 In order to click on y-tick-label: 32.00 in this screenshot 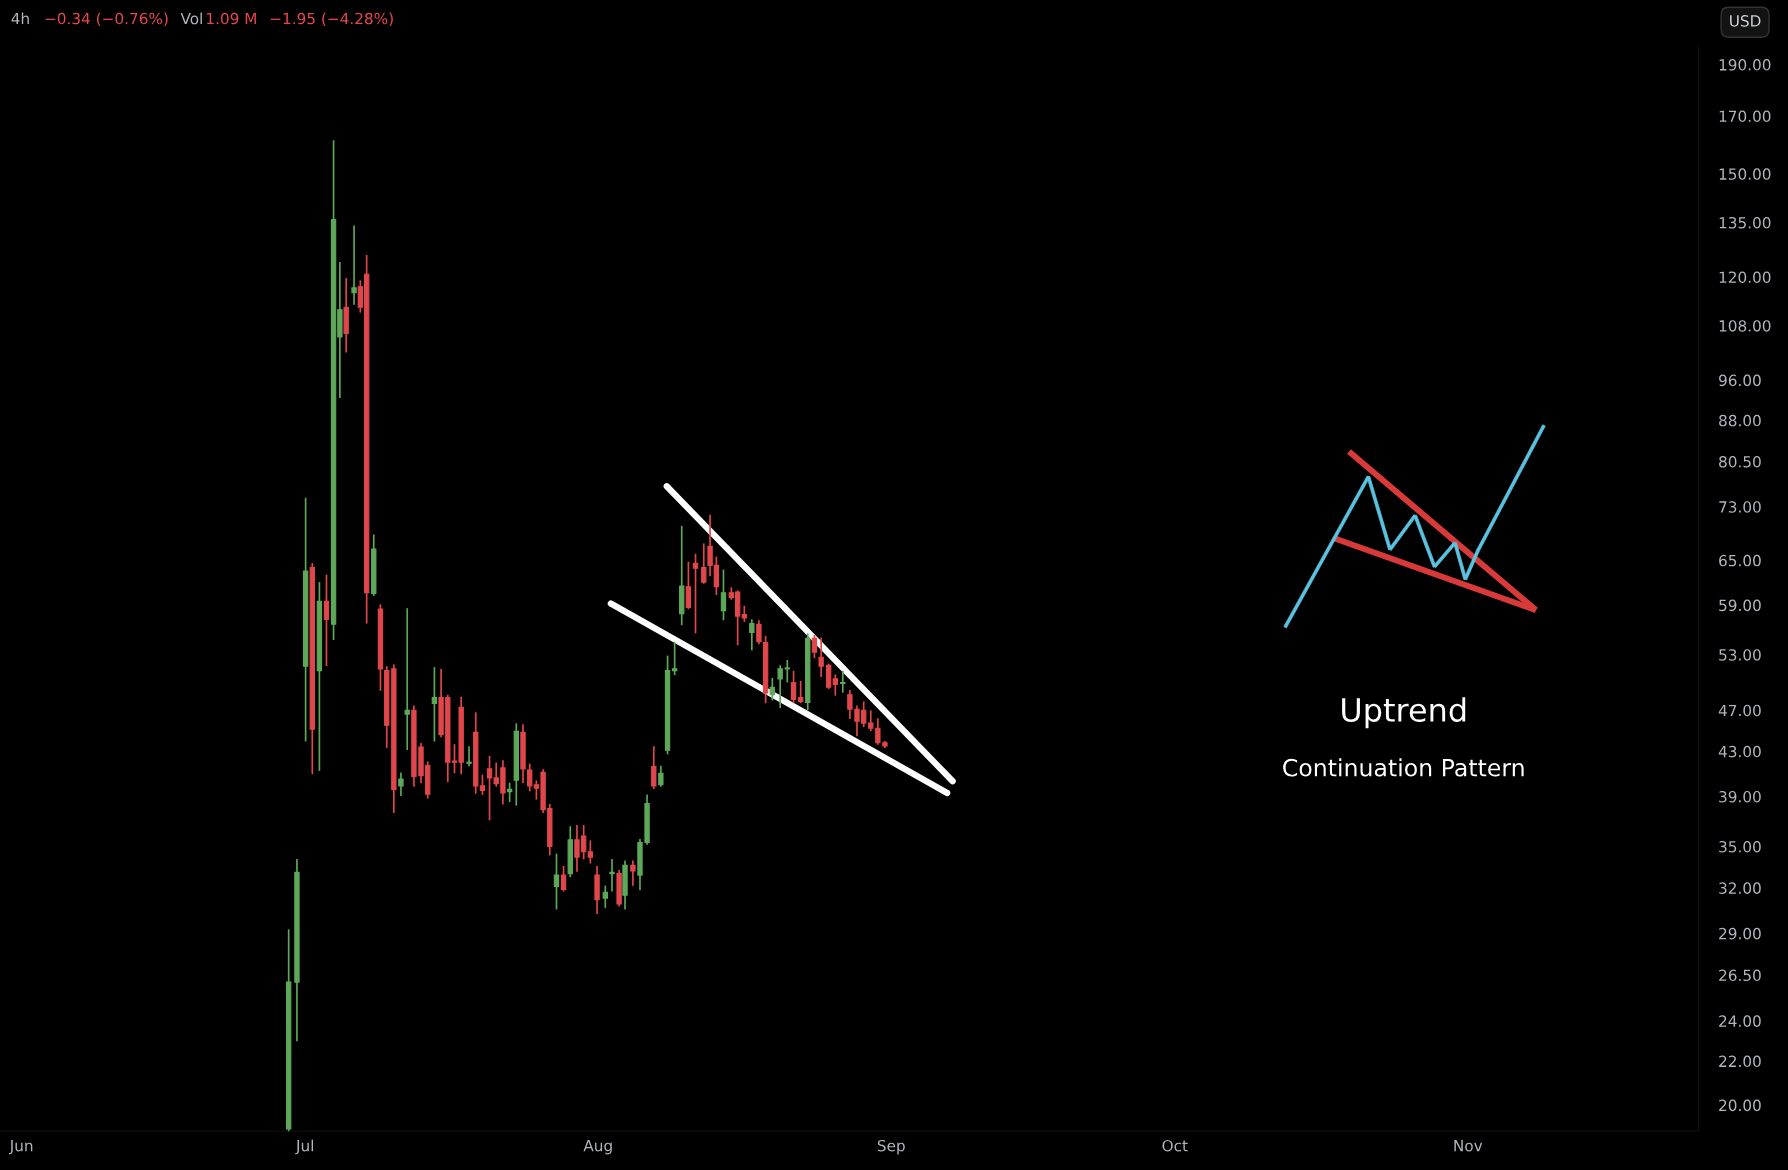, I will do `click(1740, 888)`.